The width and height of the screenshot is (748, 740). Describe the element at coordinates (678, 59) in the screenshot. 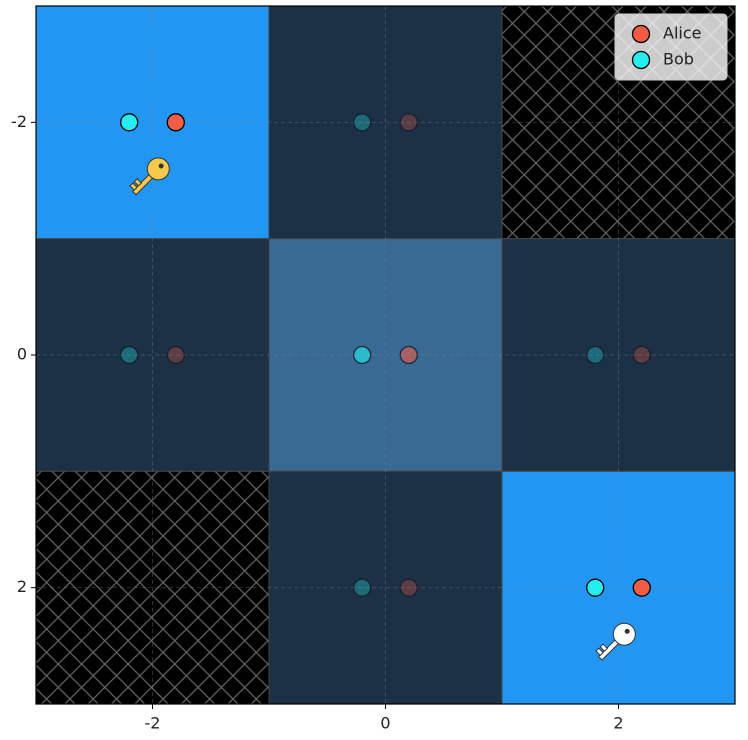

I see `legend-label: Bob` at that location.